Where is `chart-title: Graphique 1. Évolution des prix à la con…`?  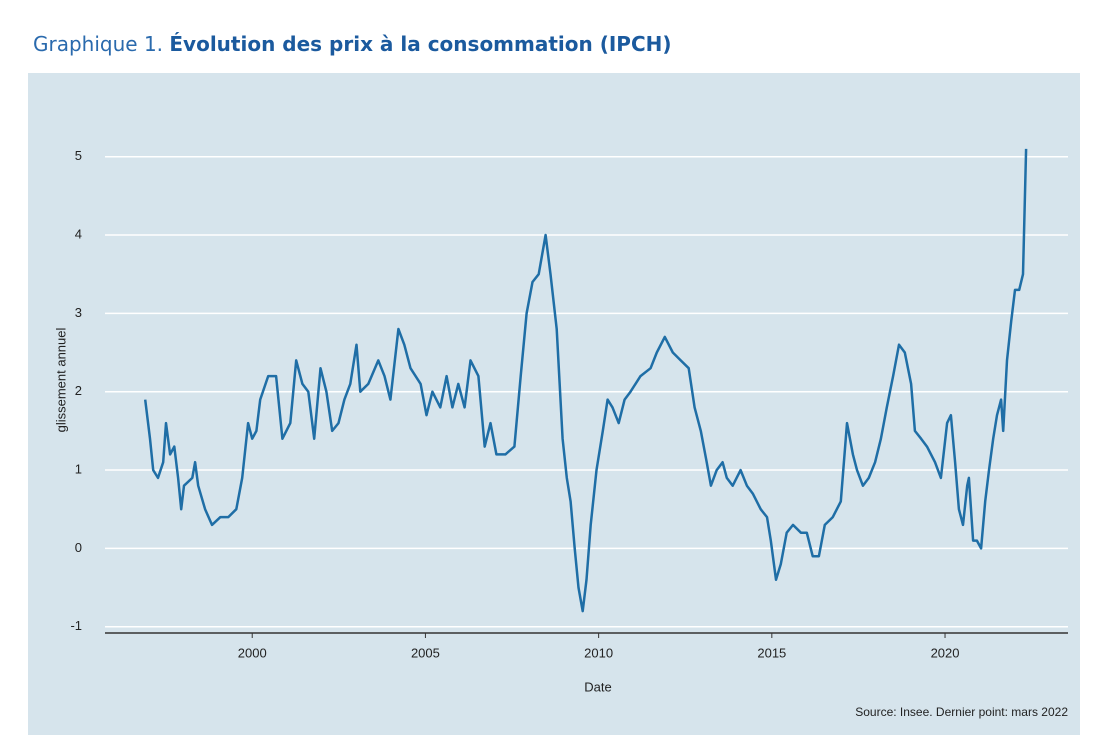
chart-title: Graphique 1. Évolution des prix à la con… is located at coordinates (352, 44).